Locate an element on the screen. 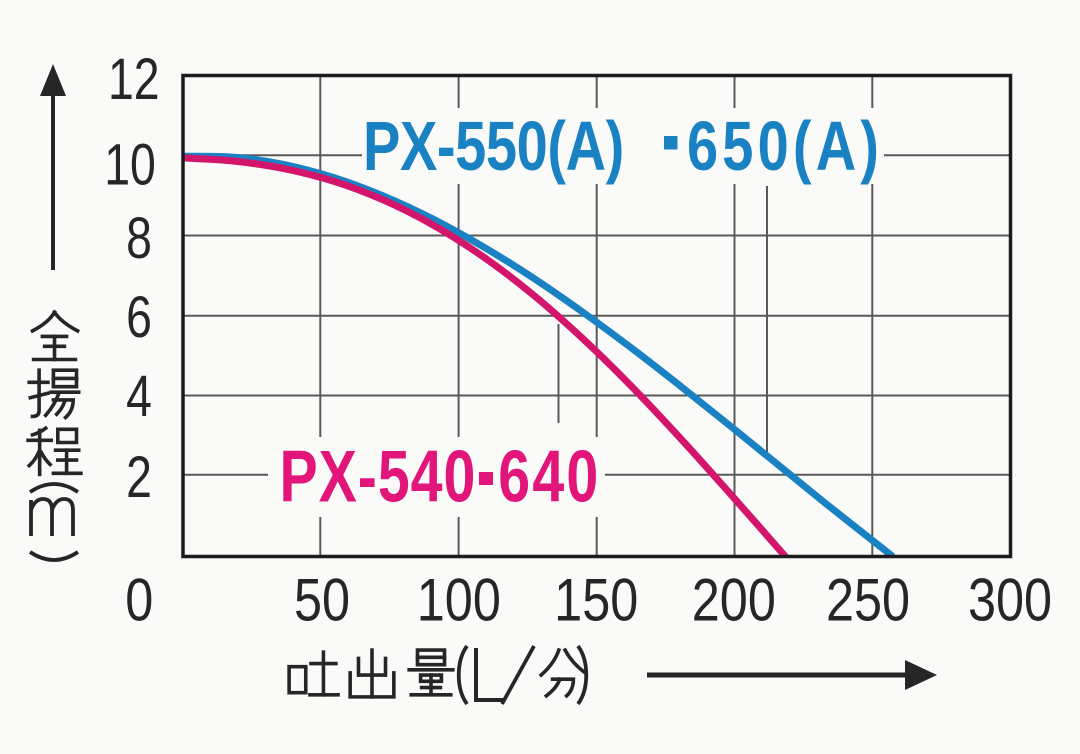 This screenshot has width=1080, height=754. svg-text: 250 is located at coordinates (868, 599).